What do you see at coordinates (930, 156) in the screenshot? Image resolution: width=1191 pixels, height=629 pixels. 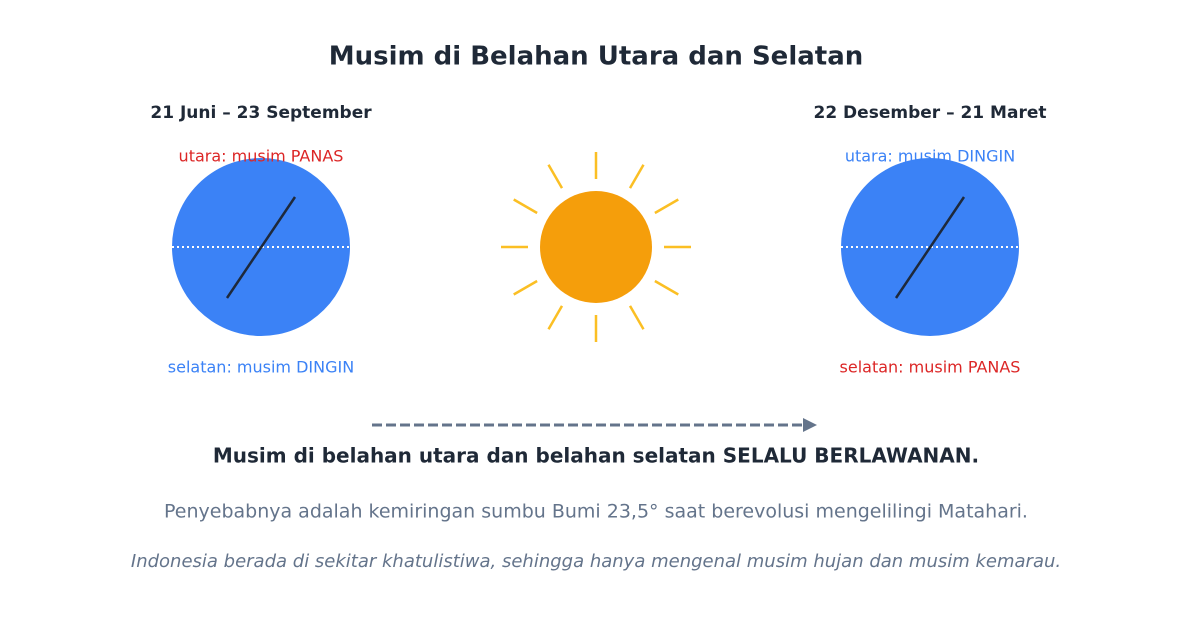 I see `north-label: utara: musim DINGIN` at bounding box center [930, 156].